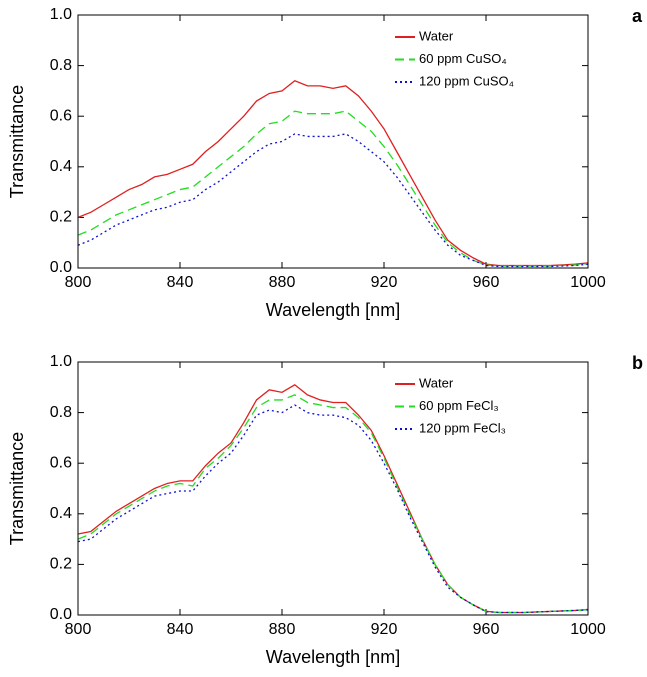 This screenshot has width=647, height=677. I want to click on legend-label: 120 ppm CuSO₄, so click(466, 80).